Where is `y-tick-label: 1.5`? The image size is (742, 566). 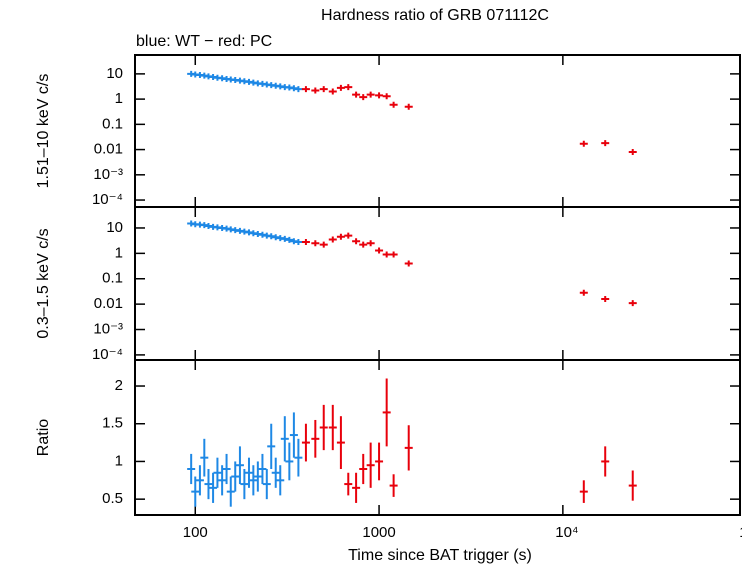
y-tick-label: 1.5 is located at coordinates (112, 423).